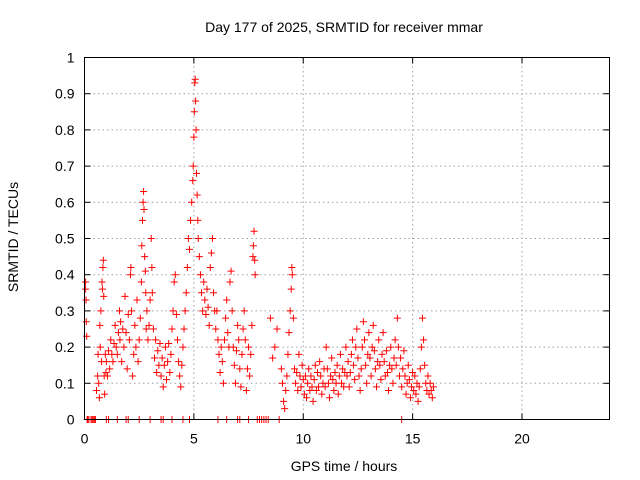 This screenshot has height=480, width=640. I want to click on x-axis-label: GPS time / hours, so click(344, 466).